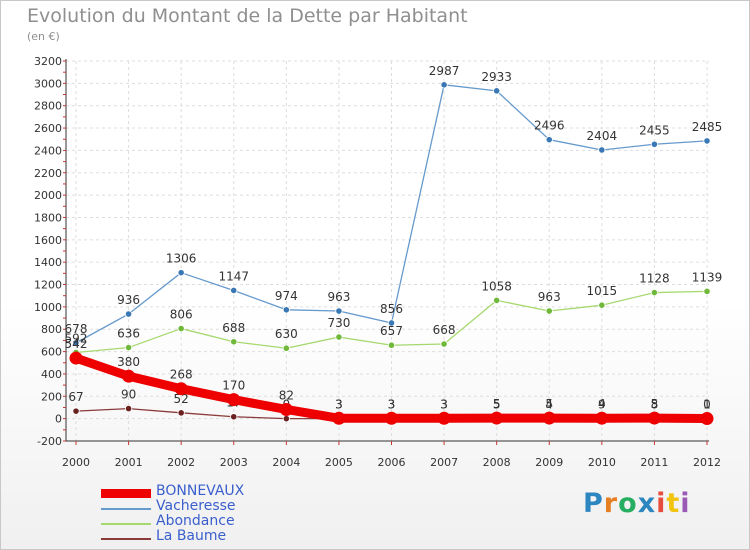 The image size is (750, 550). What do you see at coordinates (602, 291) in the screenshot?
I see `data-label-abondance: 1015` at bounding box center [602, 291].